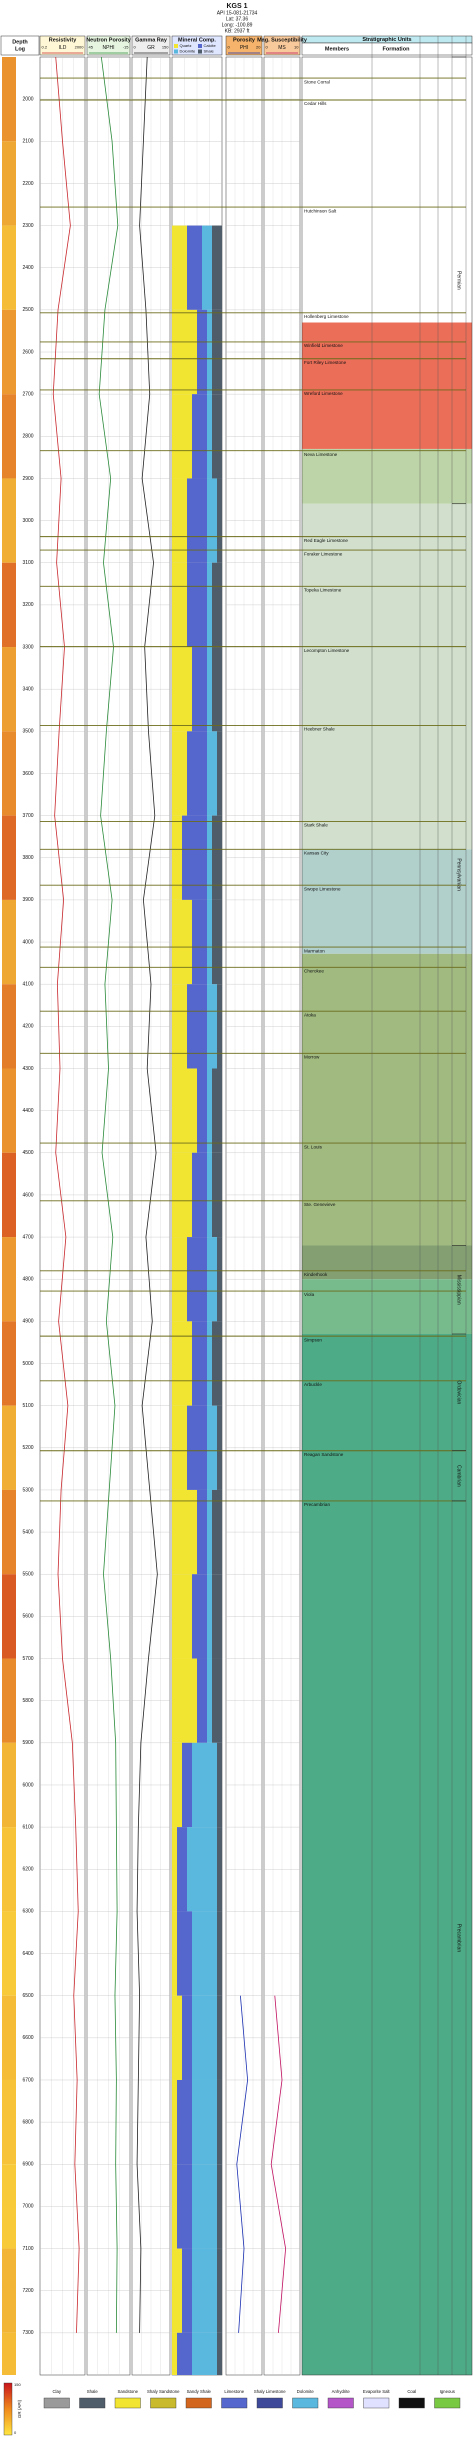 Image resolution: width=474 pixels, height=2440 pixels. I want to click on legend-label: Shale, so click(93, 2391).